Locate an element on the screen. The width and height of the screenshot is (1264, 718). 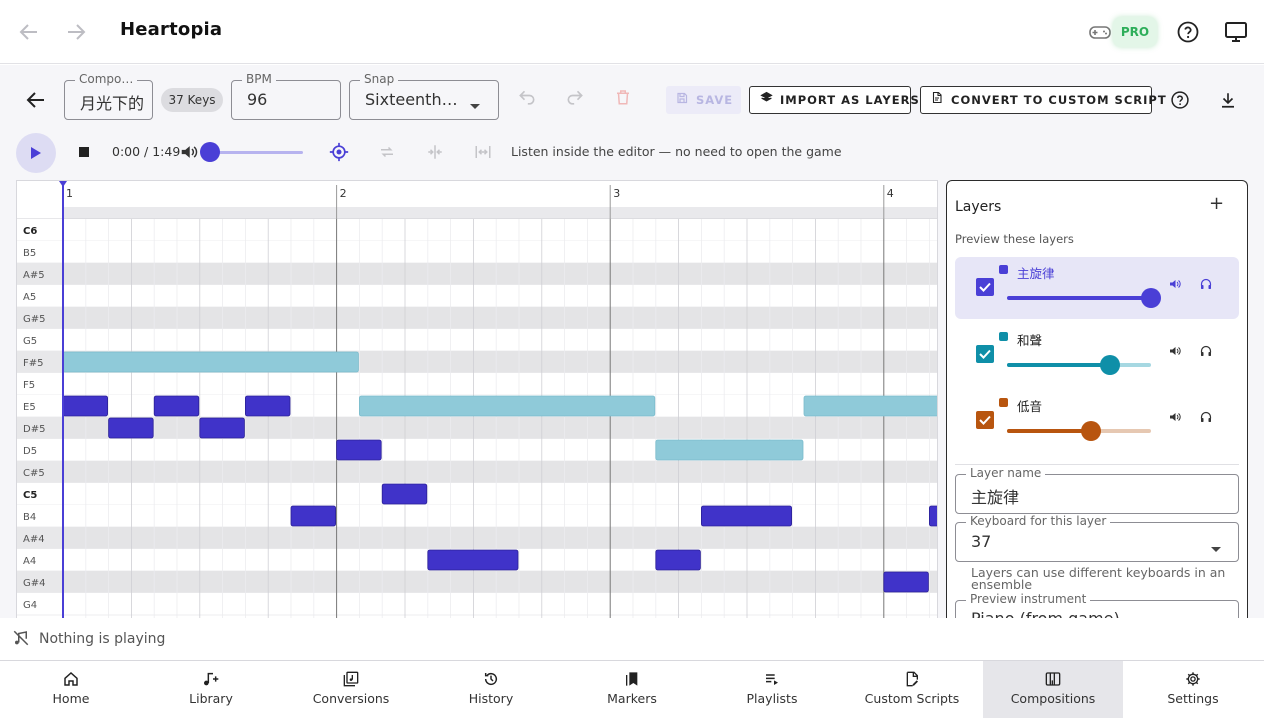
measure-number: 1 is located at coordinates (69, 193).